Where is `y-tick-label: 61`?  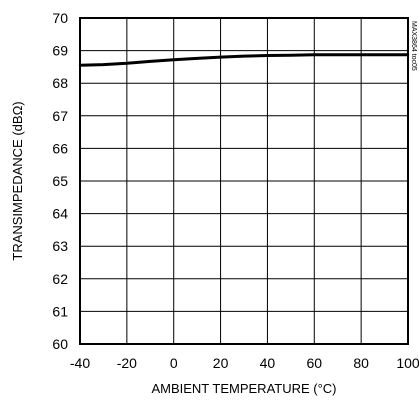
y-tick-label: 61 is located at coordinates (60, 311).